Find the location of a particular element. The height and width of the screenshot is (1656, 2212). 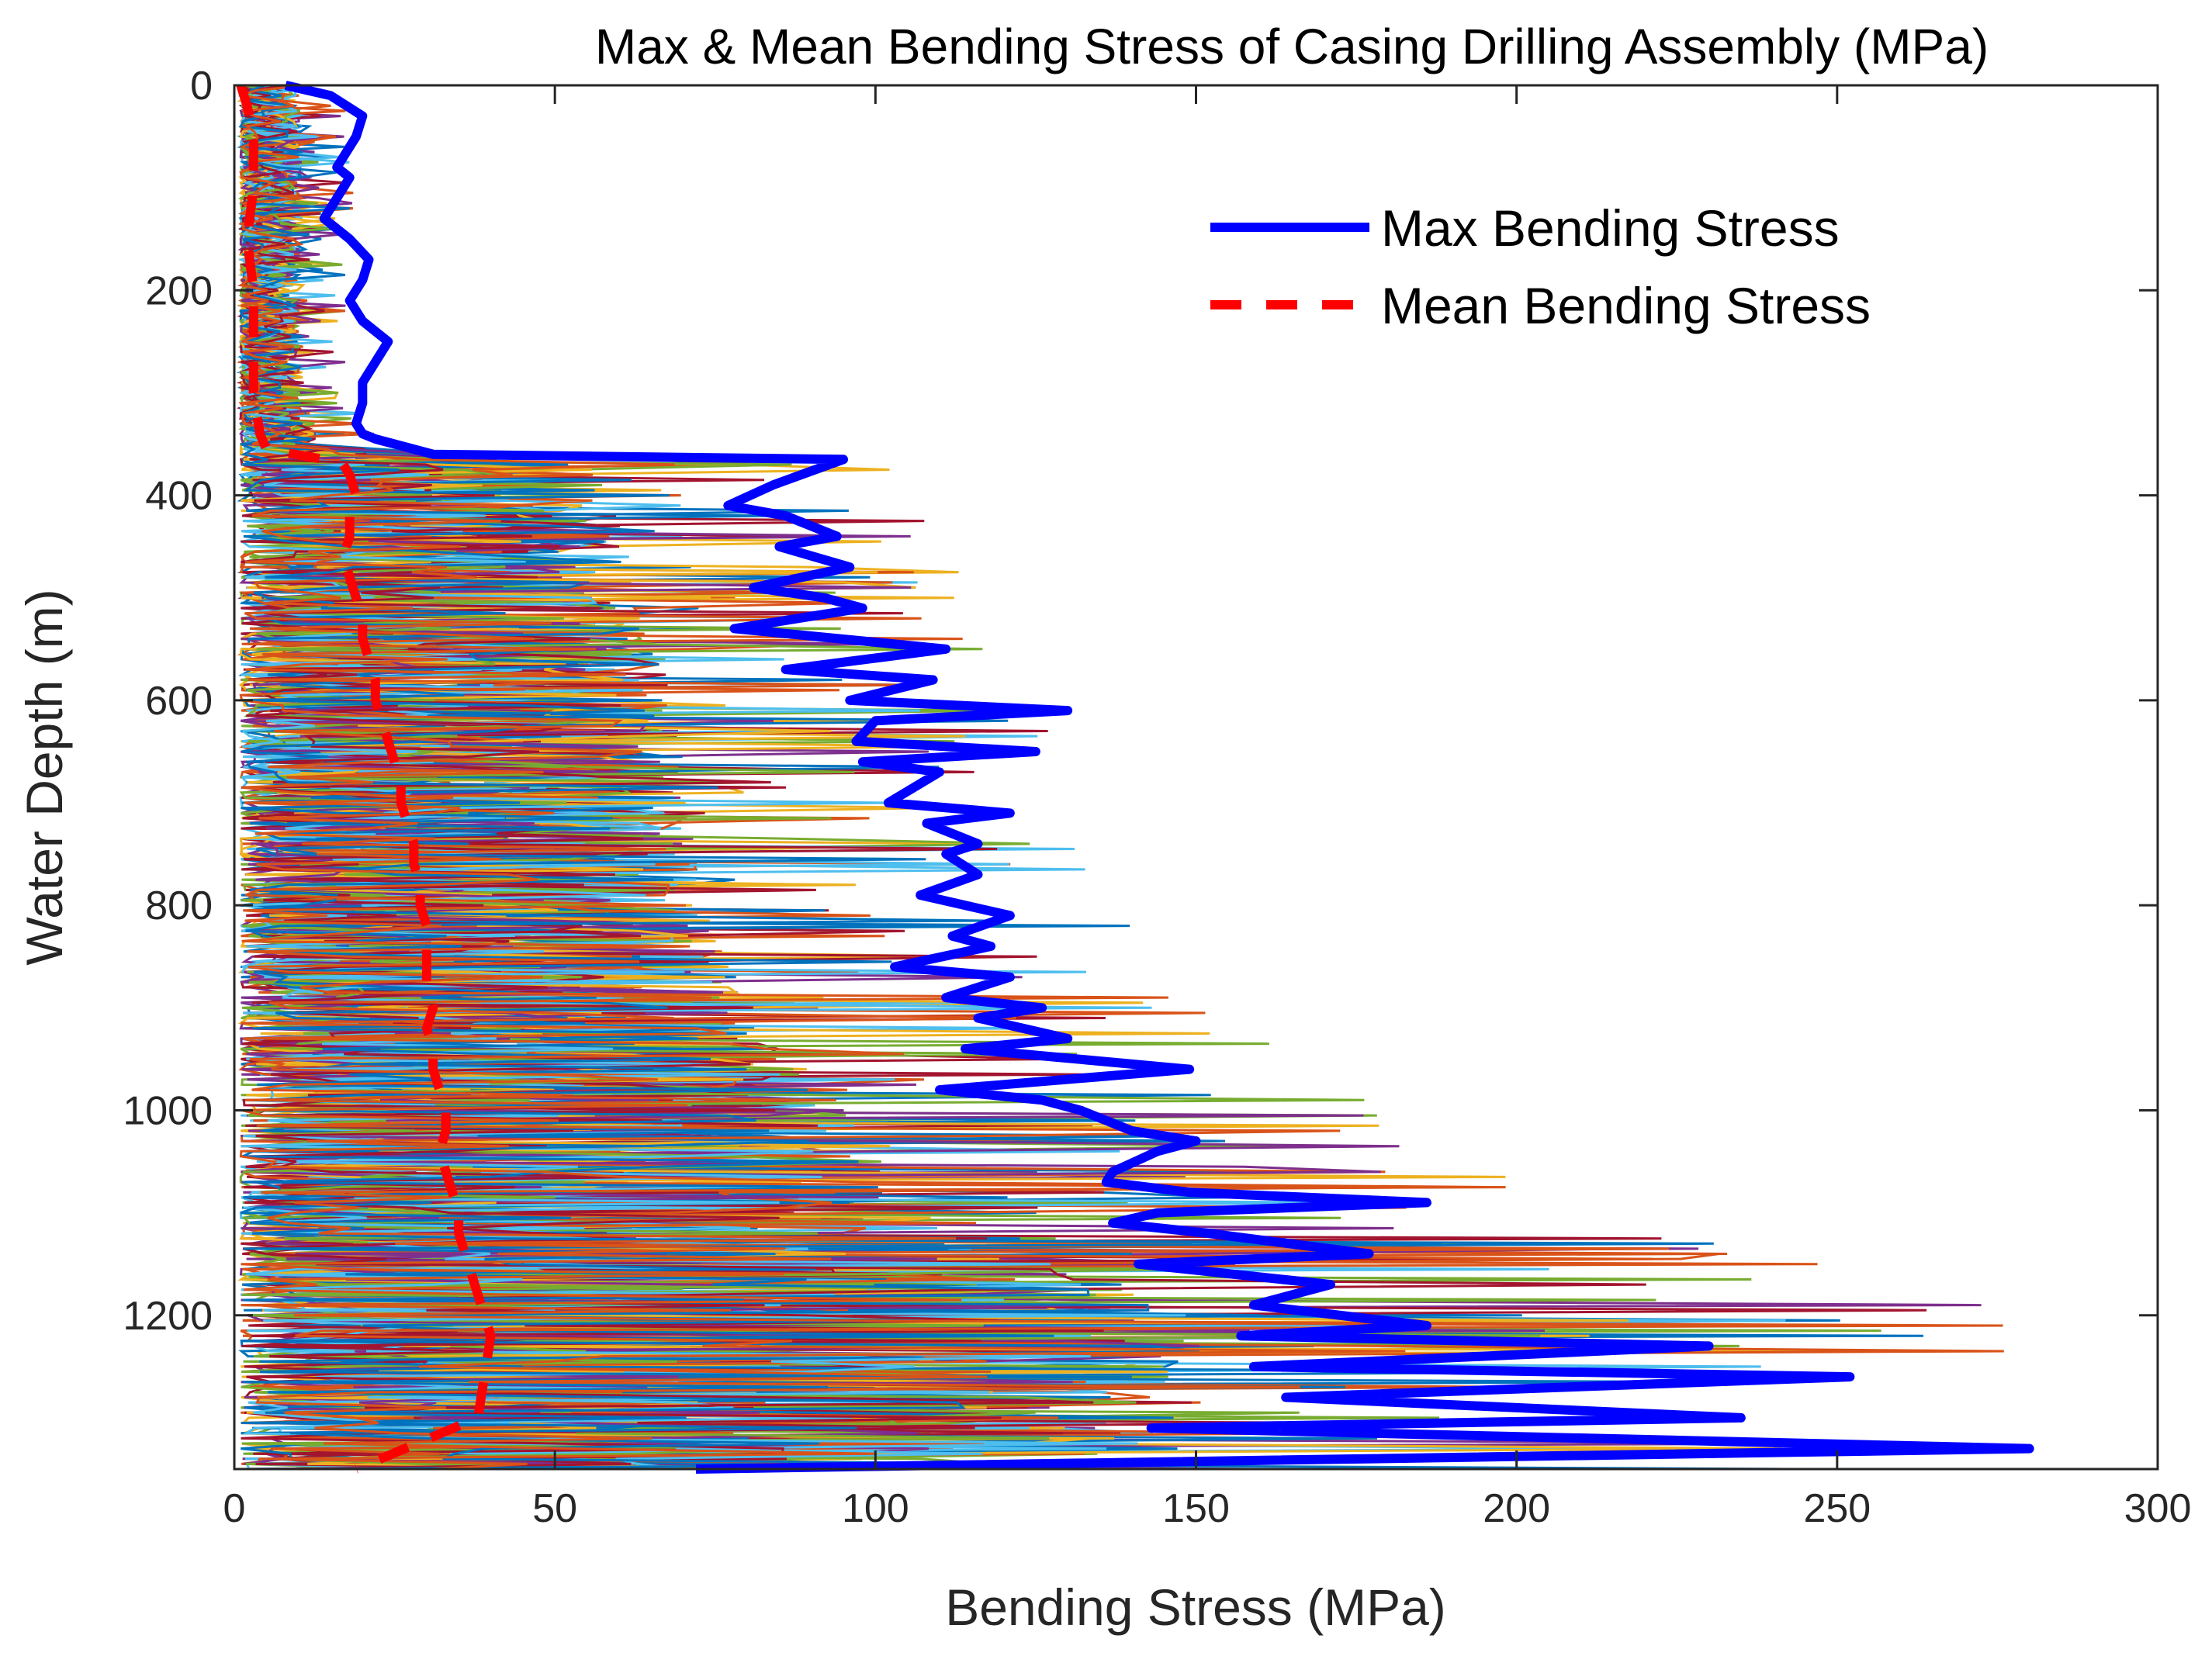

y-tick-label: 600 is located at coordinates (179, 701).